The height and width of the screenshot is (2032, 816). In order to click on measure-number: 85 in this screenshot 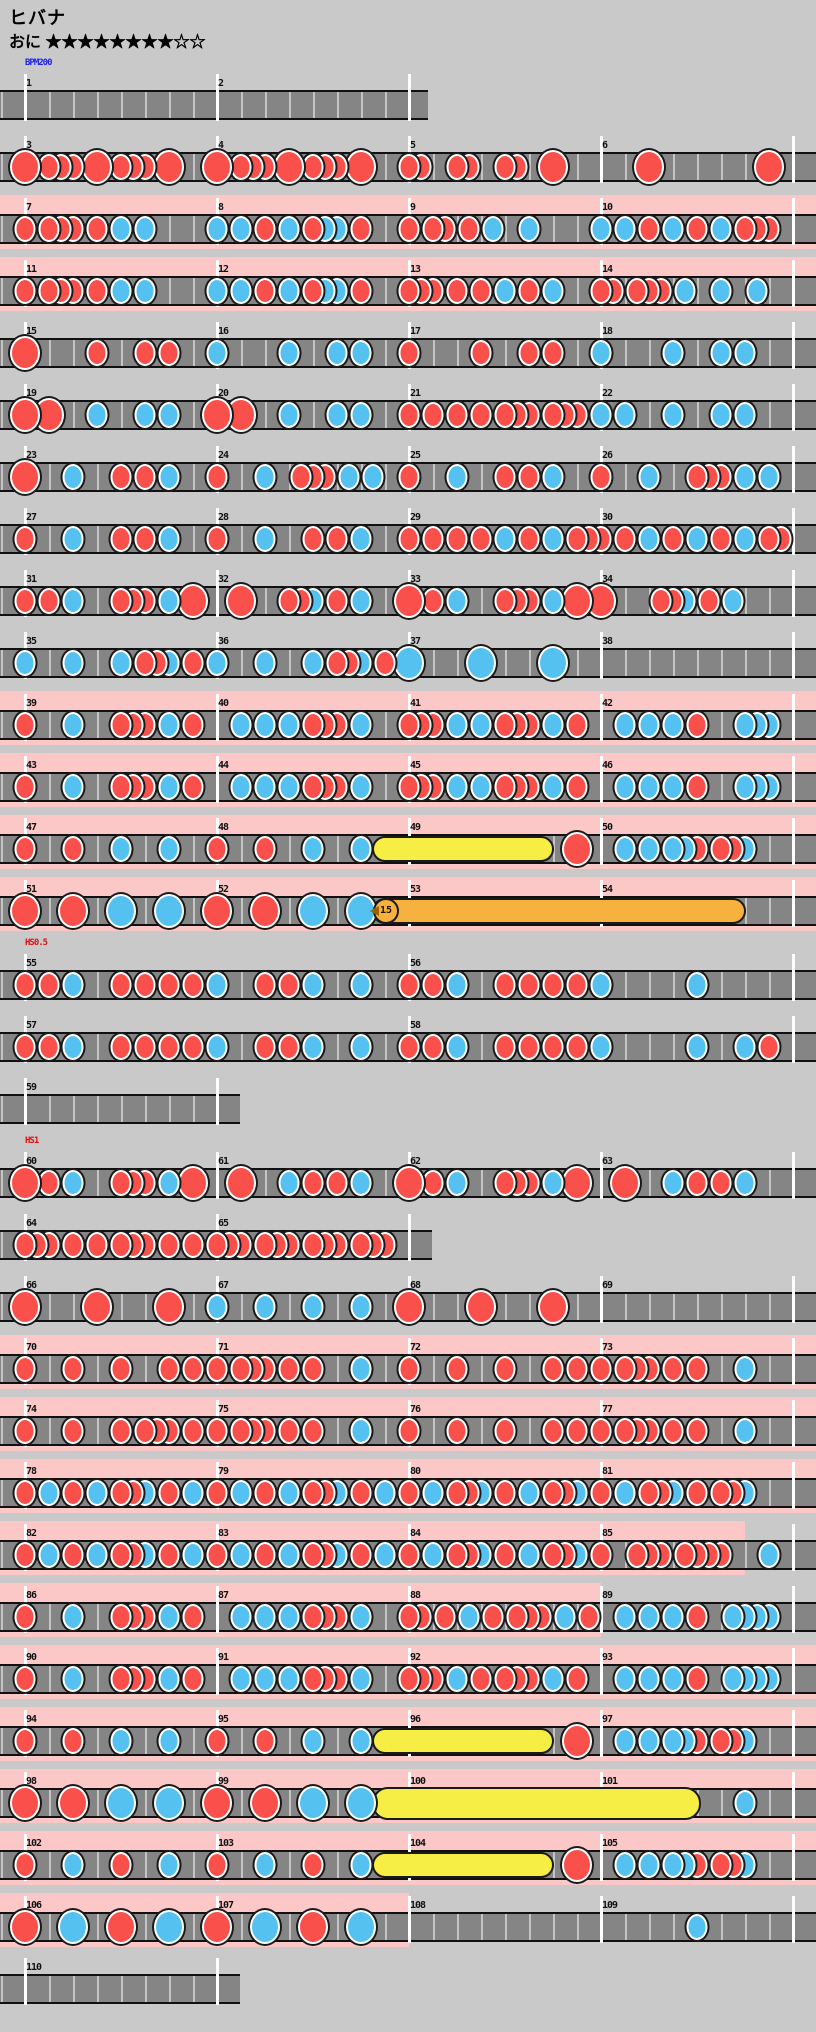, I will do `click(607, 1533)`.